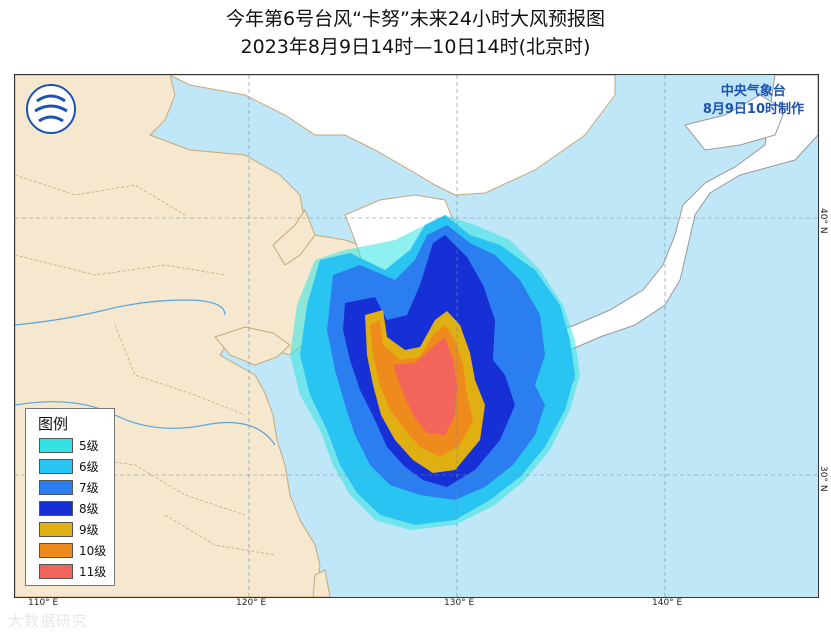 This screenshot has width=831, height=635. I want to click on lon-label: 110° E, so click(43, 603).